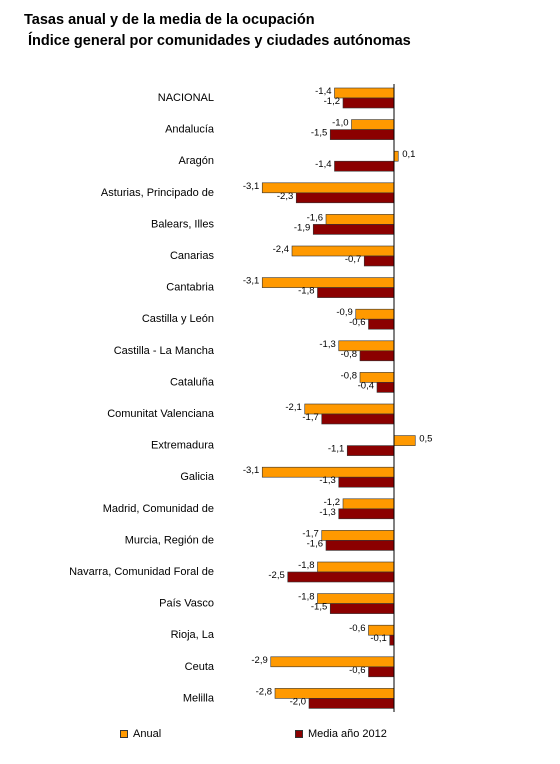 Image resolution: width=560 pixels, height=764 pixels. Describe the element at coordinates (200, 667) in the screenshot. I see `category-label: Ceuta` at that location.